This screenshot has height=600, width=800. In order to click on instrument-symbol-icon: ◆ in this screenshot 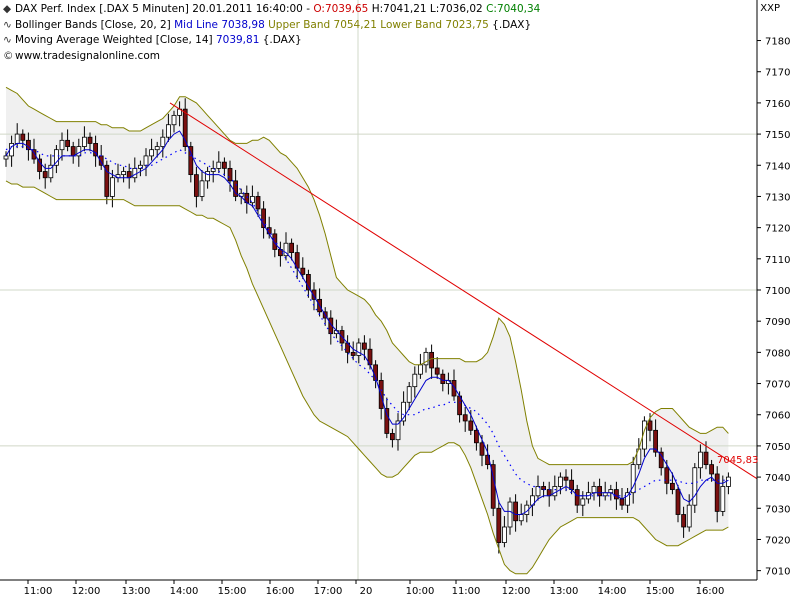, I will do `click(7, 9)`.